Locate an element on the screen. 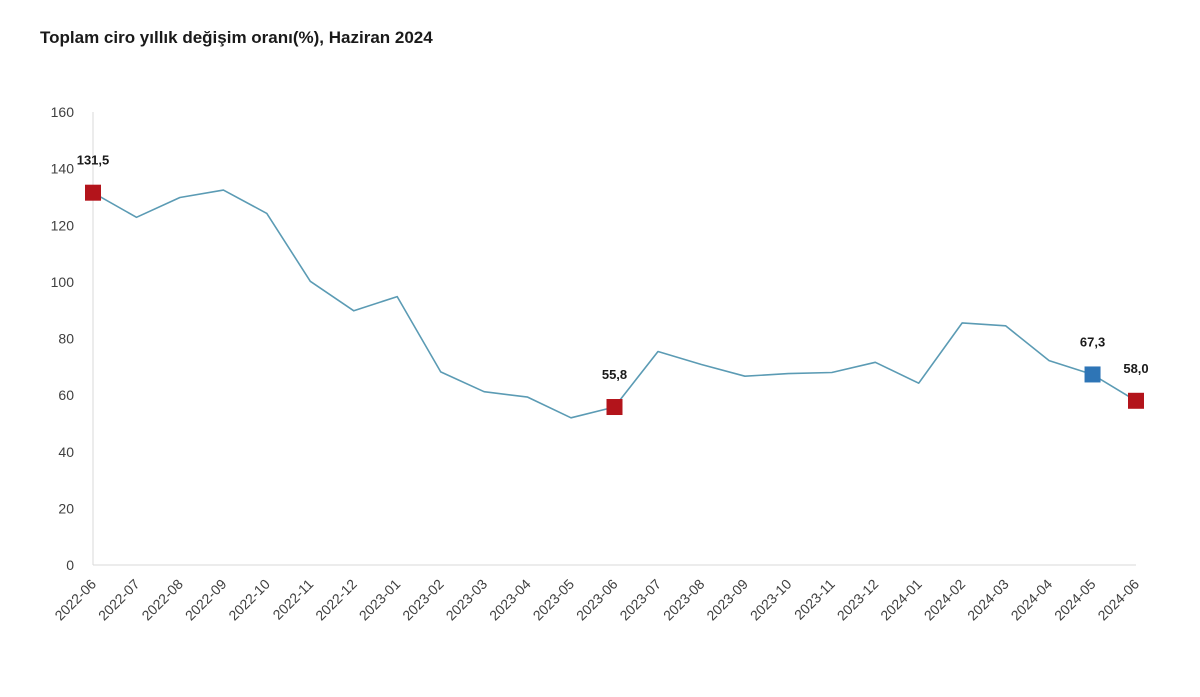  x-tick-label: 2022-06 is located at coordinates (75, 600).